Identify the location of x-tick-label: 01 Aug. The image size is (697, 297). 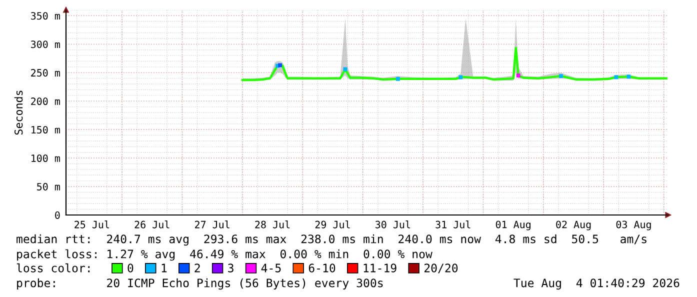
(513, 225).